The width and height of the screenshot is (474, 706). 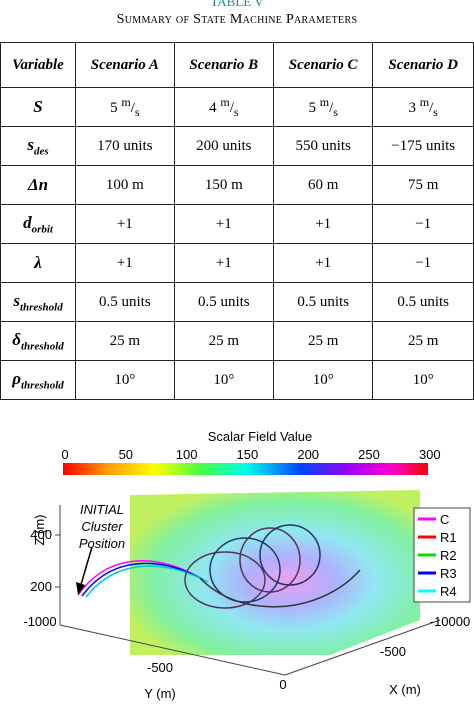 What do you see at coordinates (393, 651) in the screenshot?
I see `x-tick: -500` at bounding box center [393, 651].